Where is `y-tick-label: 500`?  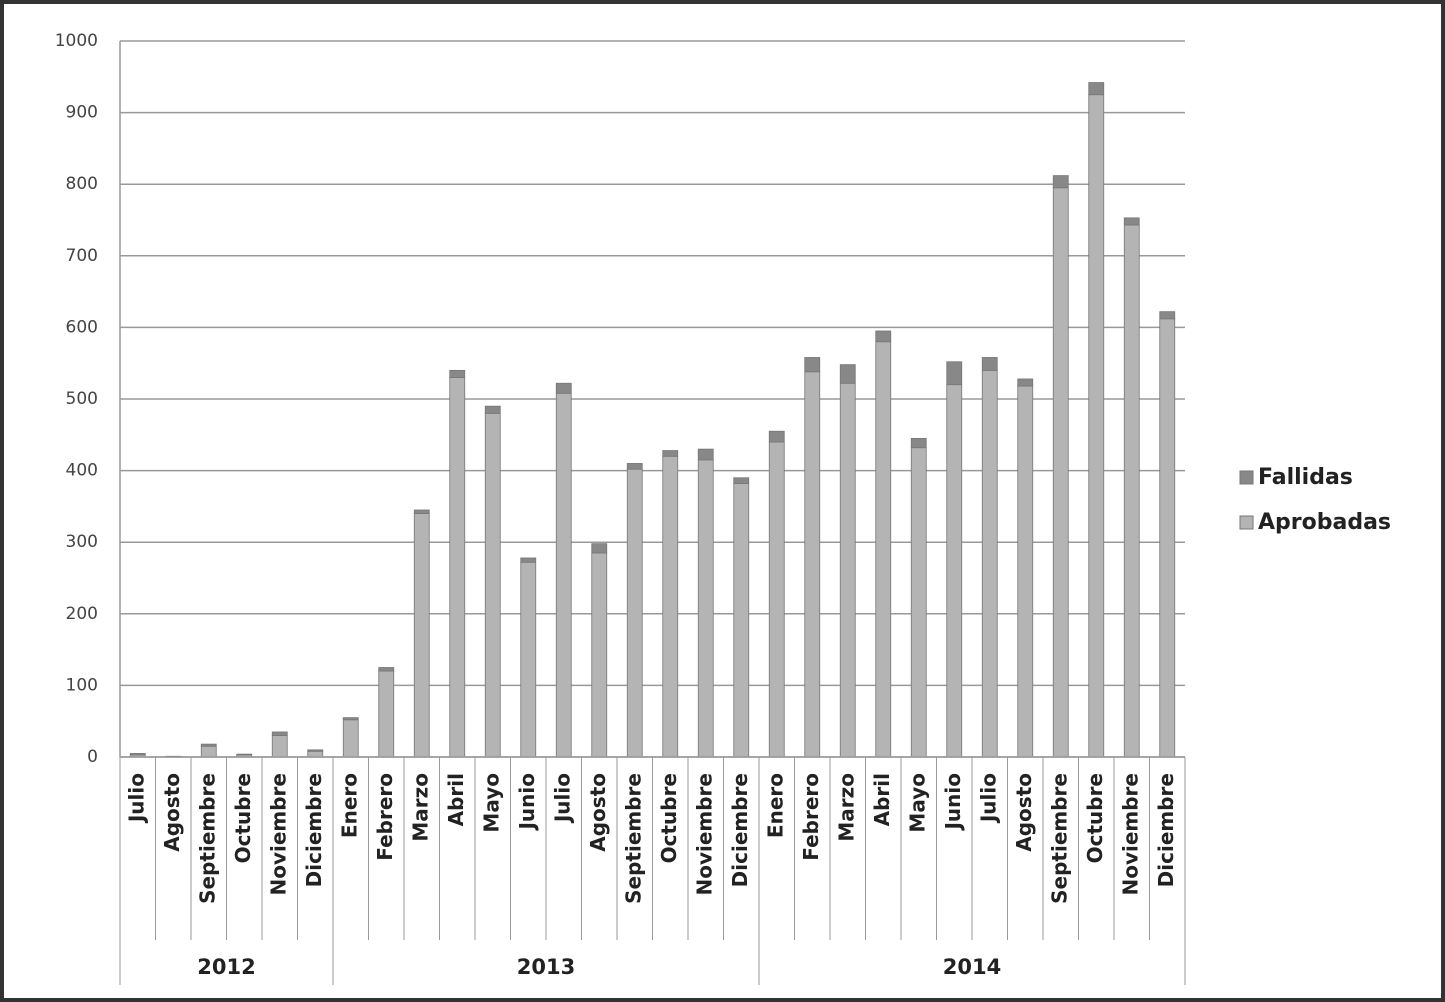
y-tick-label: 500 is located at coordinates (82, 399).